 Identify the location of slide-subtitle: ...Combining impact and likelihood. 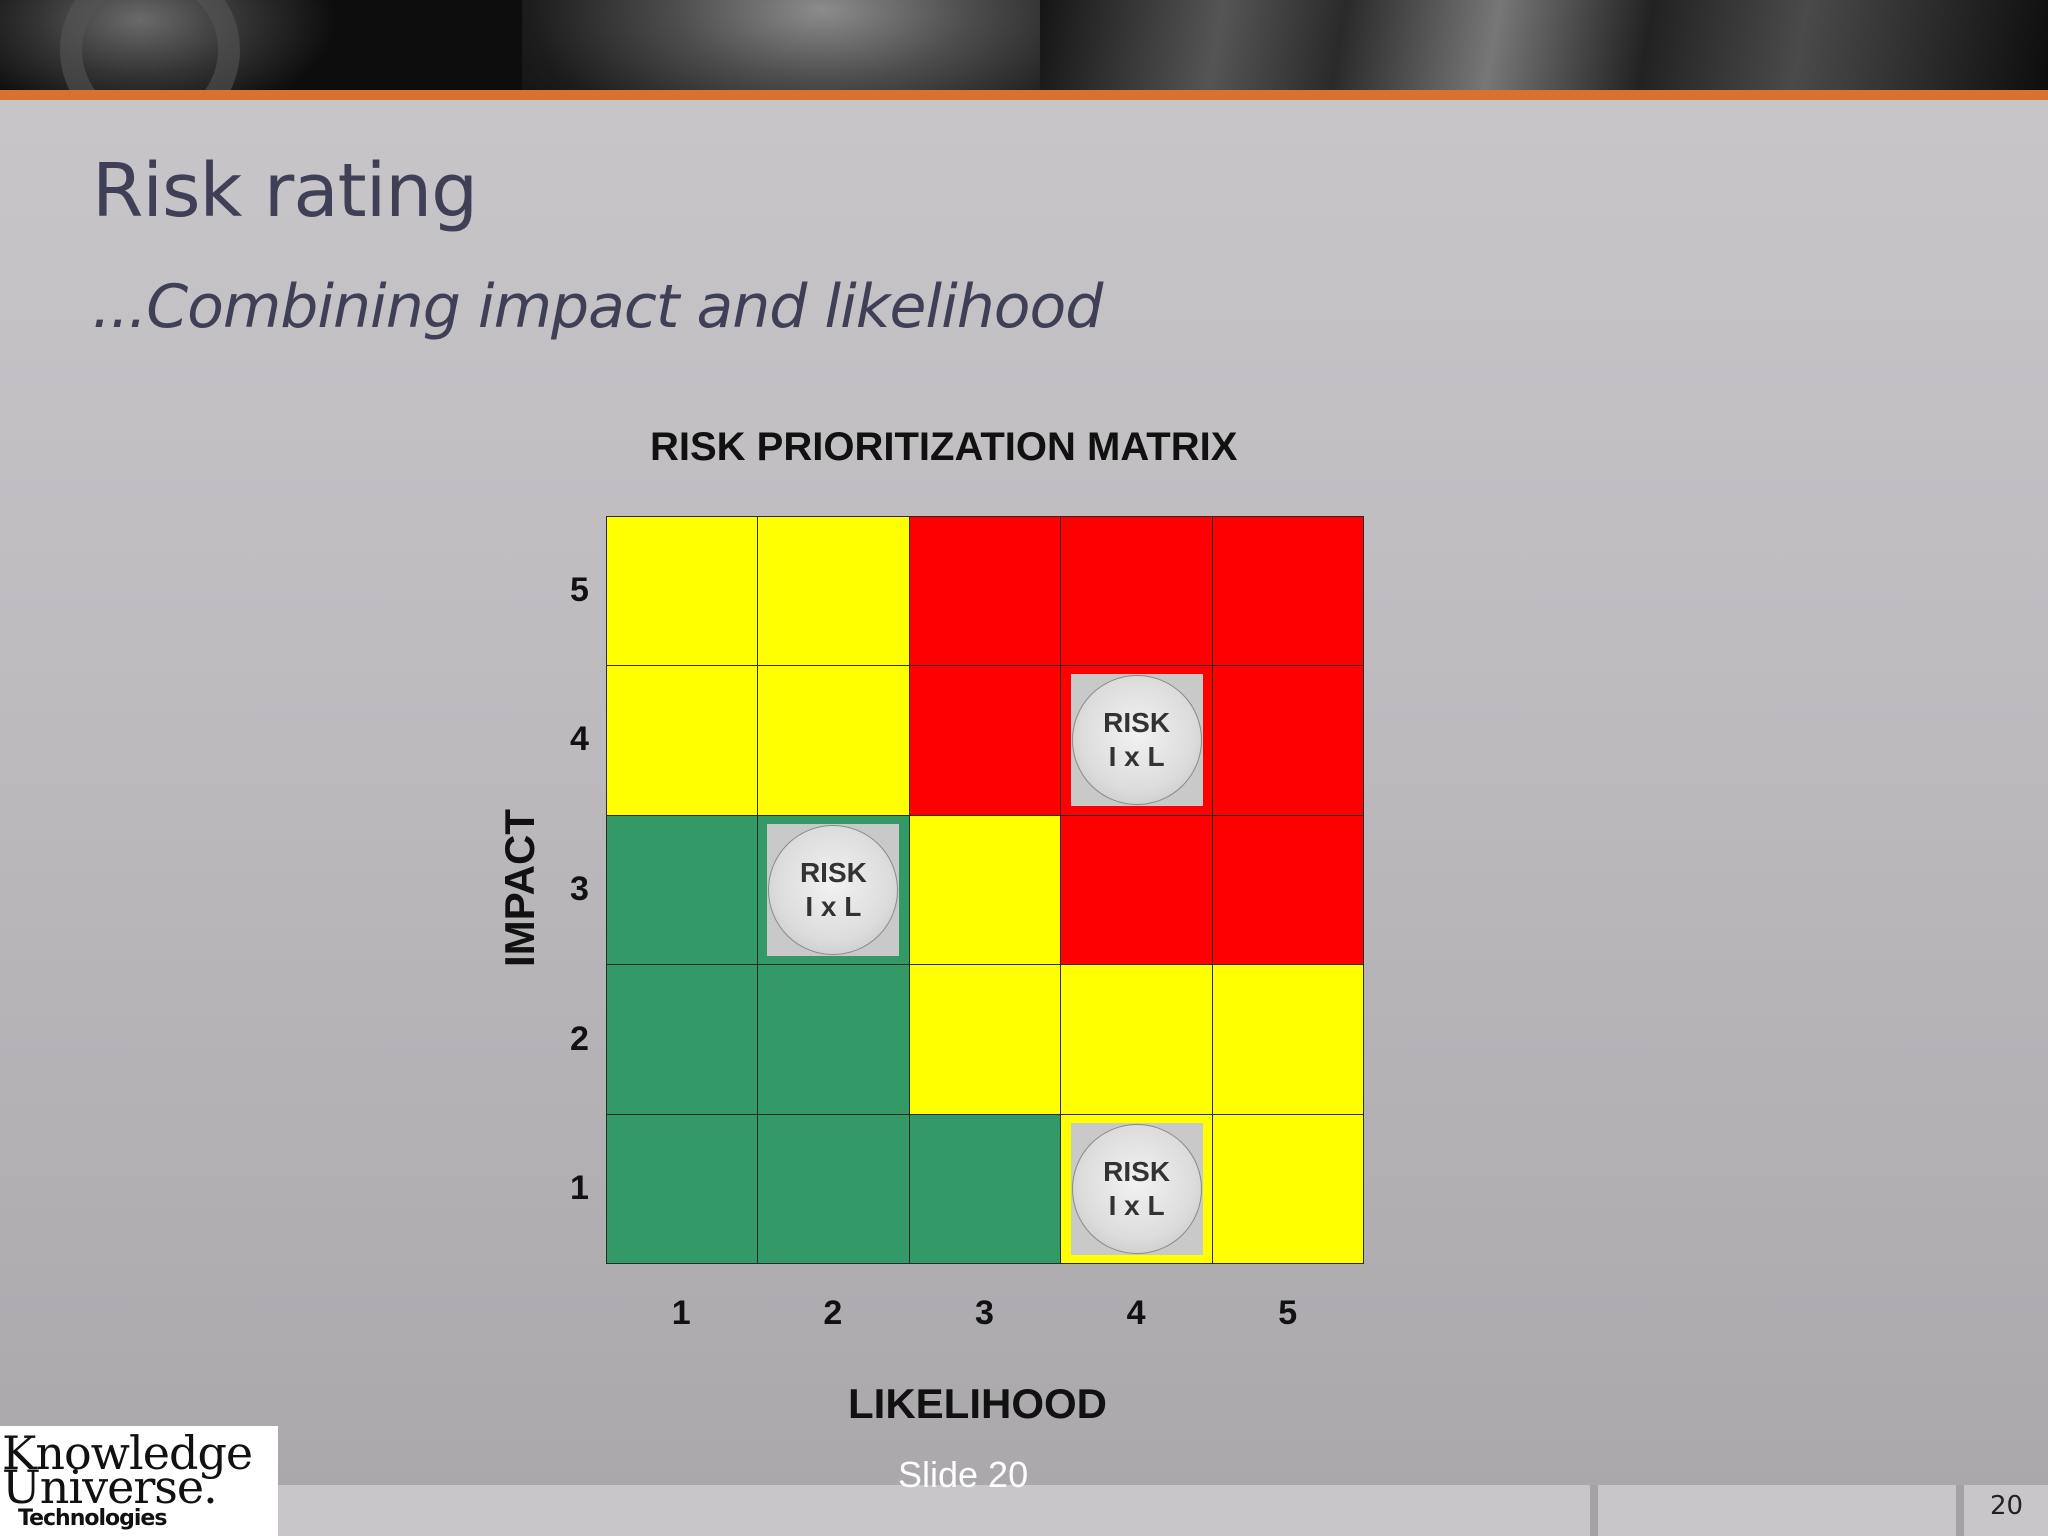
(597, 307).